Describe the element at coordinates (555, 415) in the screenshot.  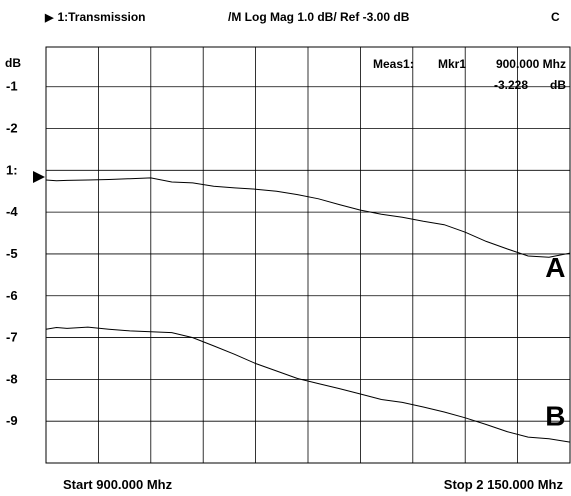
I see `trace-label-b: B` at that location.